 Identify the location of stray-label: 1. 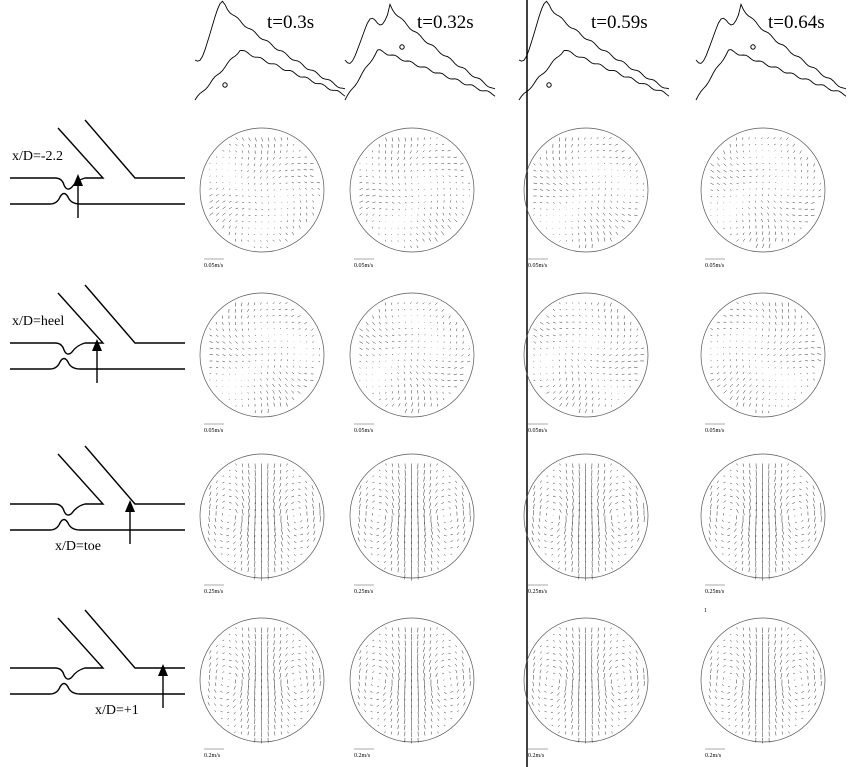
(705, 611).